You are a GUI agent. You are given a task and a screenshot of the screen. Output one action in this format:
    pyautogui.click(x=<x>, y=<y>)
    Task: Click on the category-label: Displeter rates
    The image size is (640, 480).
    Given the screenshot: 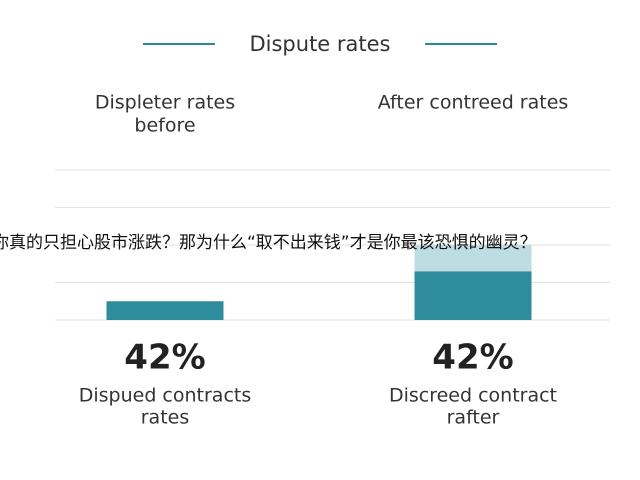 What is the action you would take?
    pyautogui.click(x=165, y=103)
    